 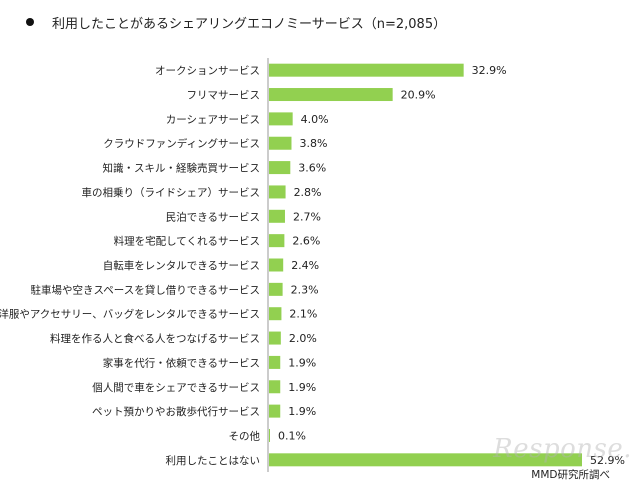 What do you see at coordinates (213, 217) in the screenshot?
I see `category-label: 民泊できるサービス` at bounding box center [213, 217].